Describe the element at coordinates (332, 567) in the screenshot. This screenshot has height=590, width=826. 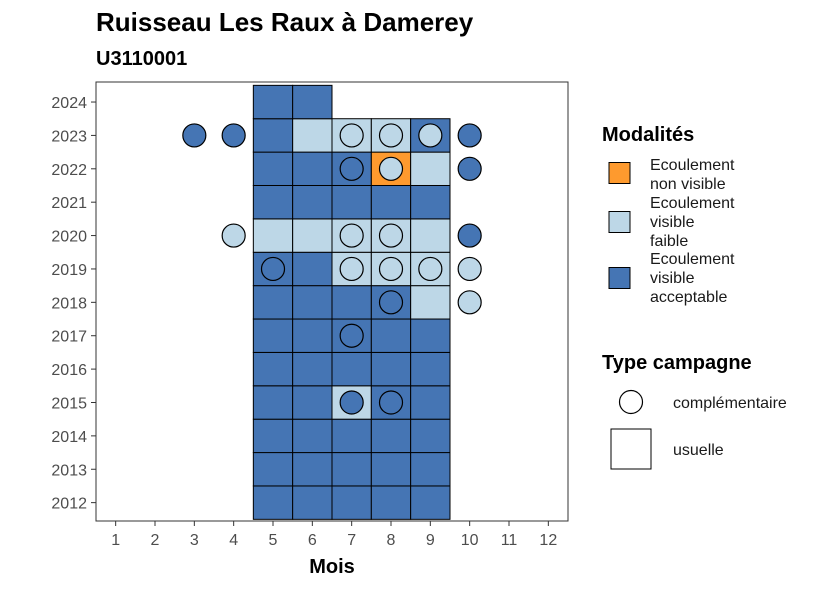
I see `x-axis-label: Mois` at that location.